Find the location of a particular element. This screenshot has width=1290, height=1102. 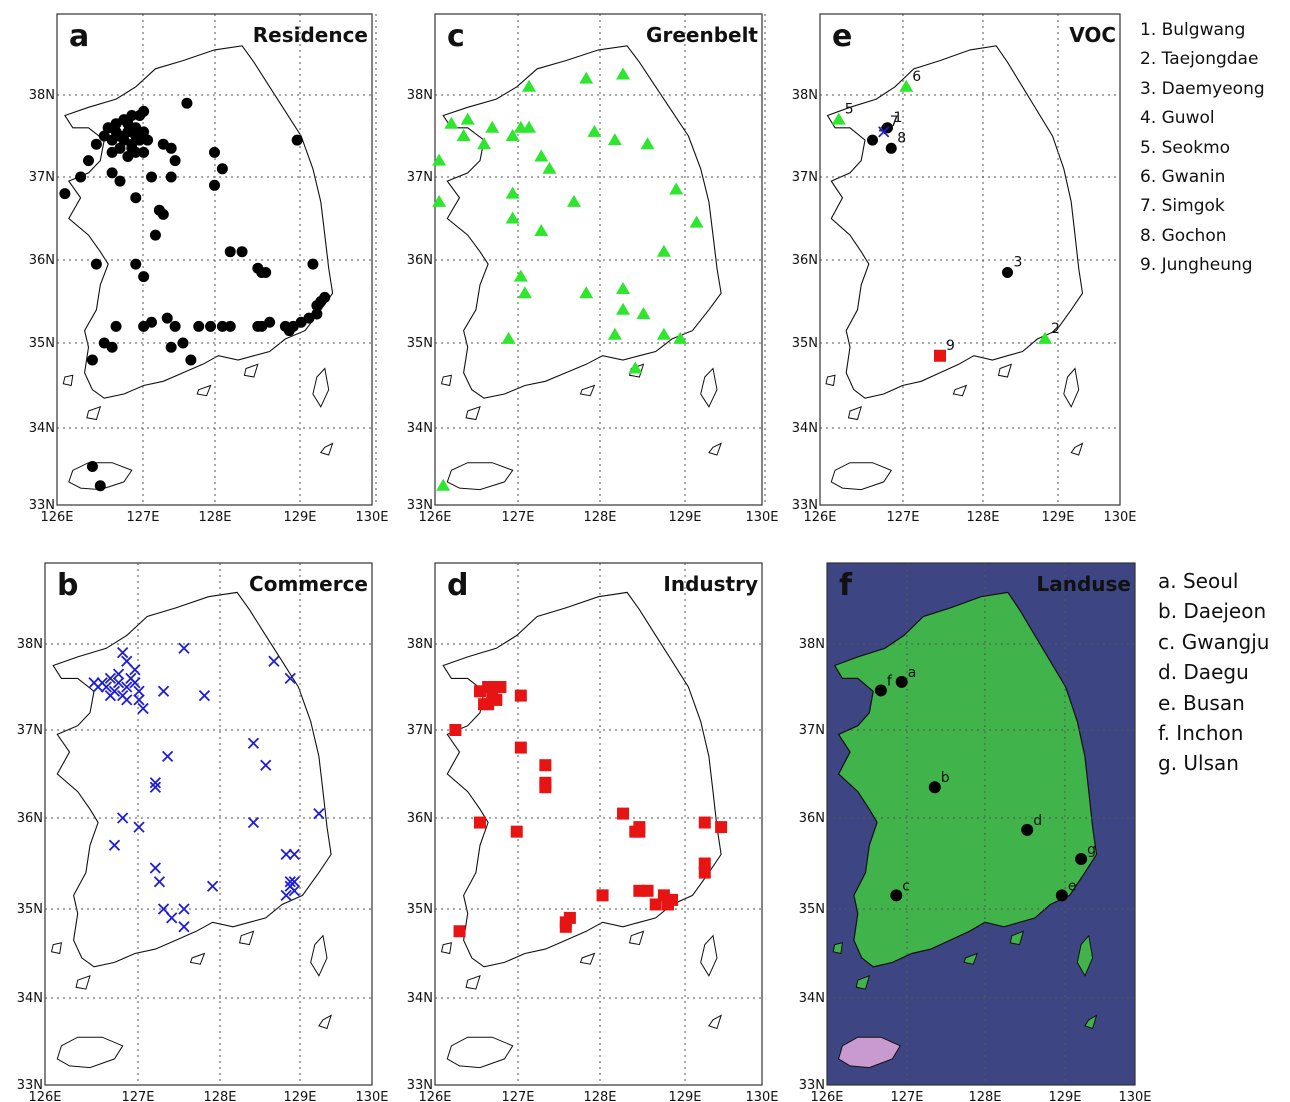

lon-tick-label: 130E is located at coordinates (1134, 1096).